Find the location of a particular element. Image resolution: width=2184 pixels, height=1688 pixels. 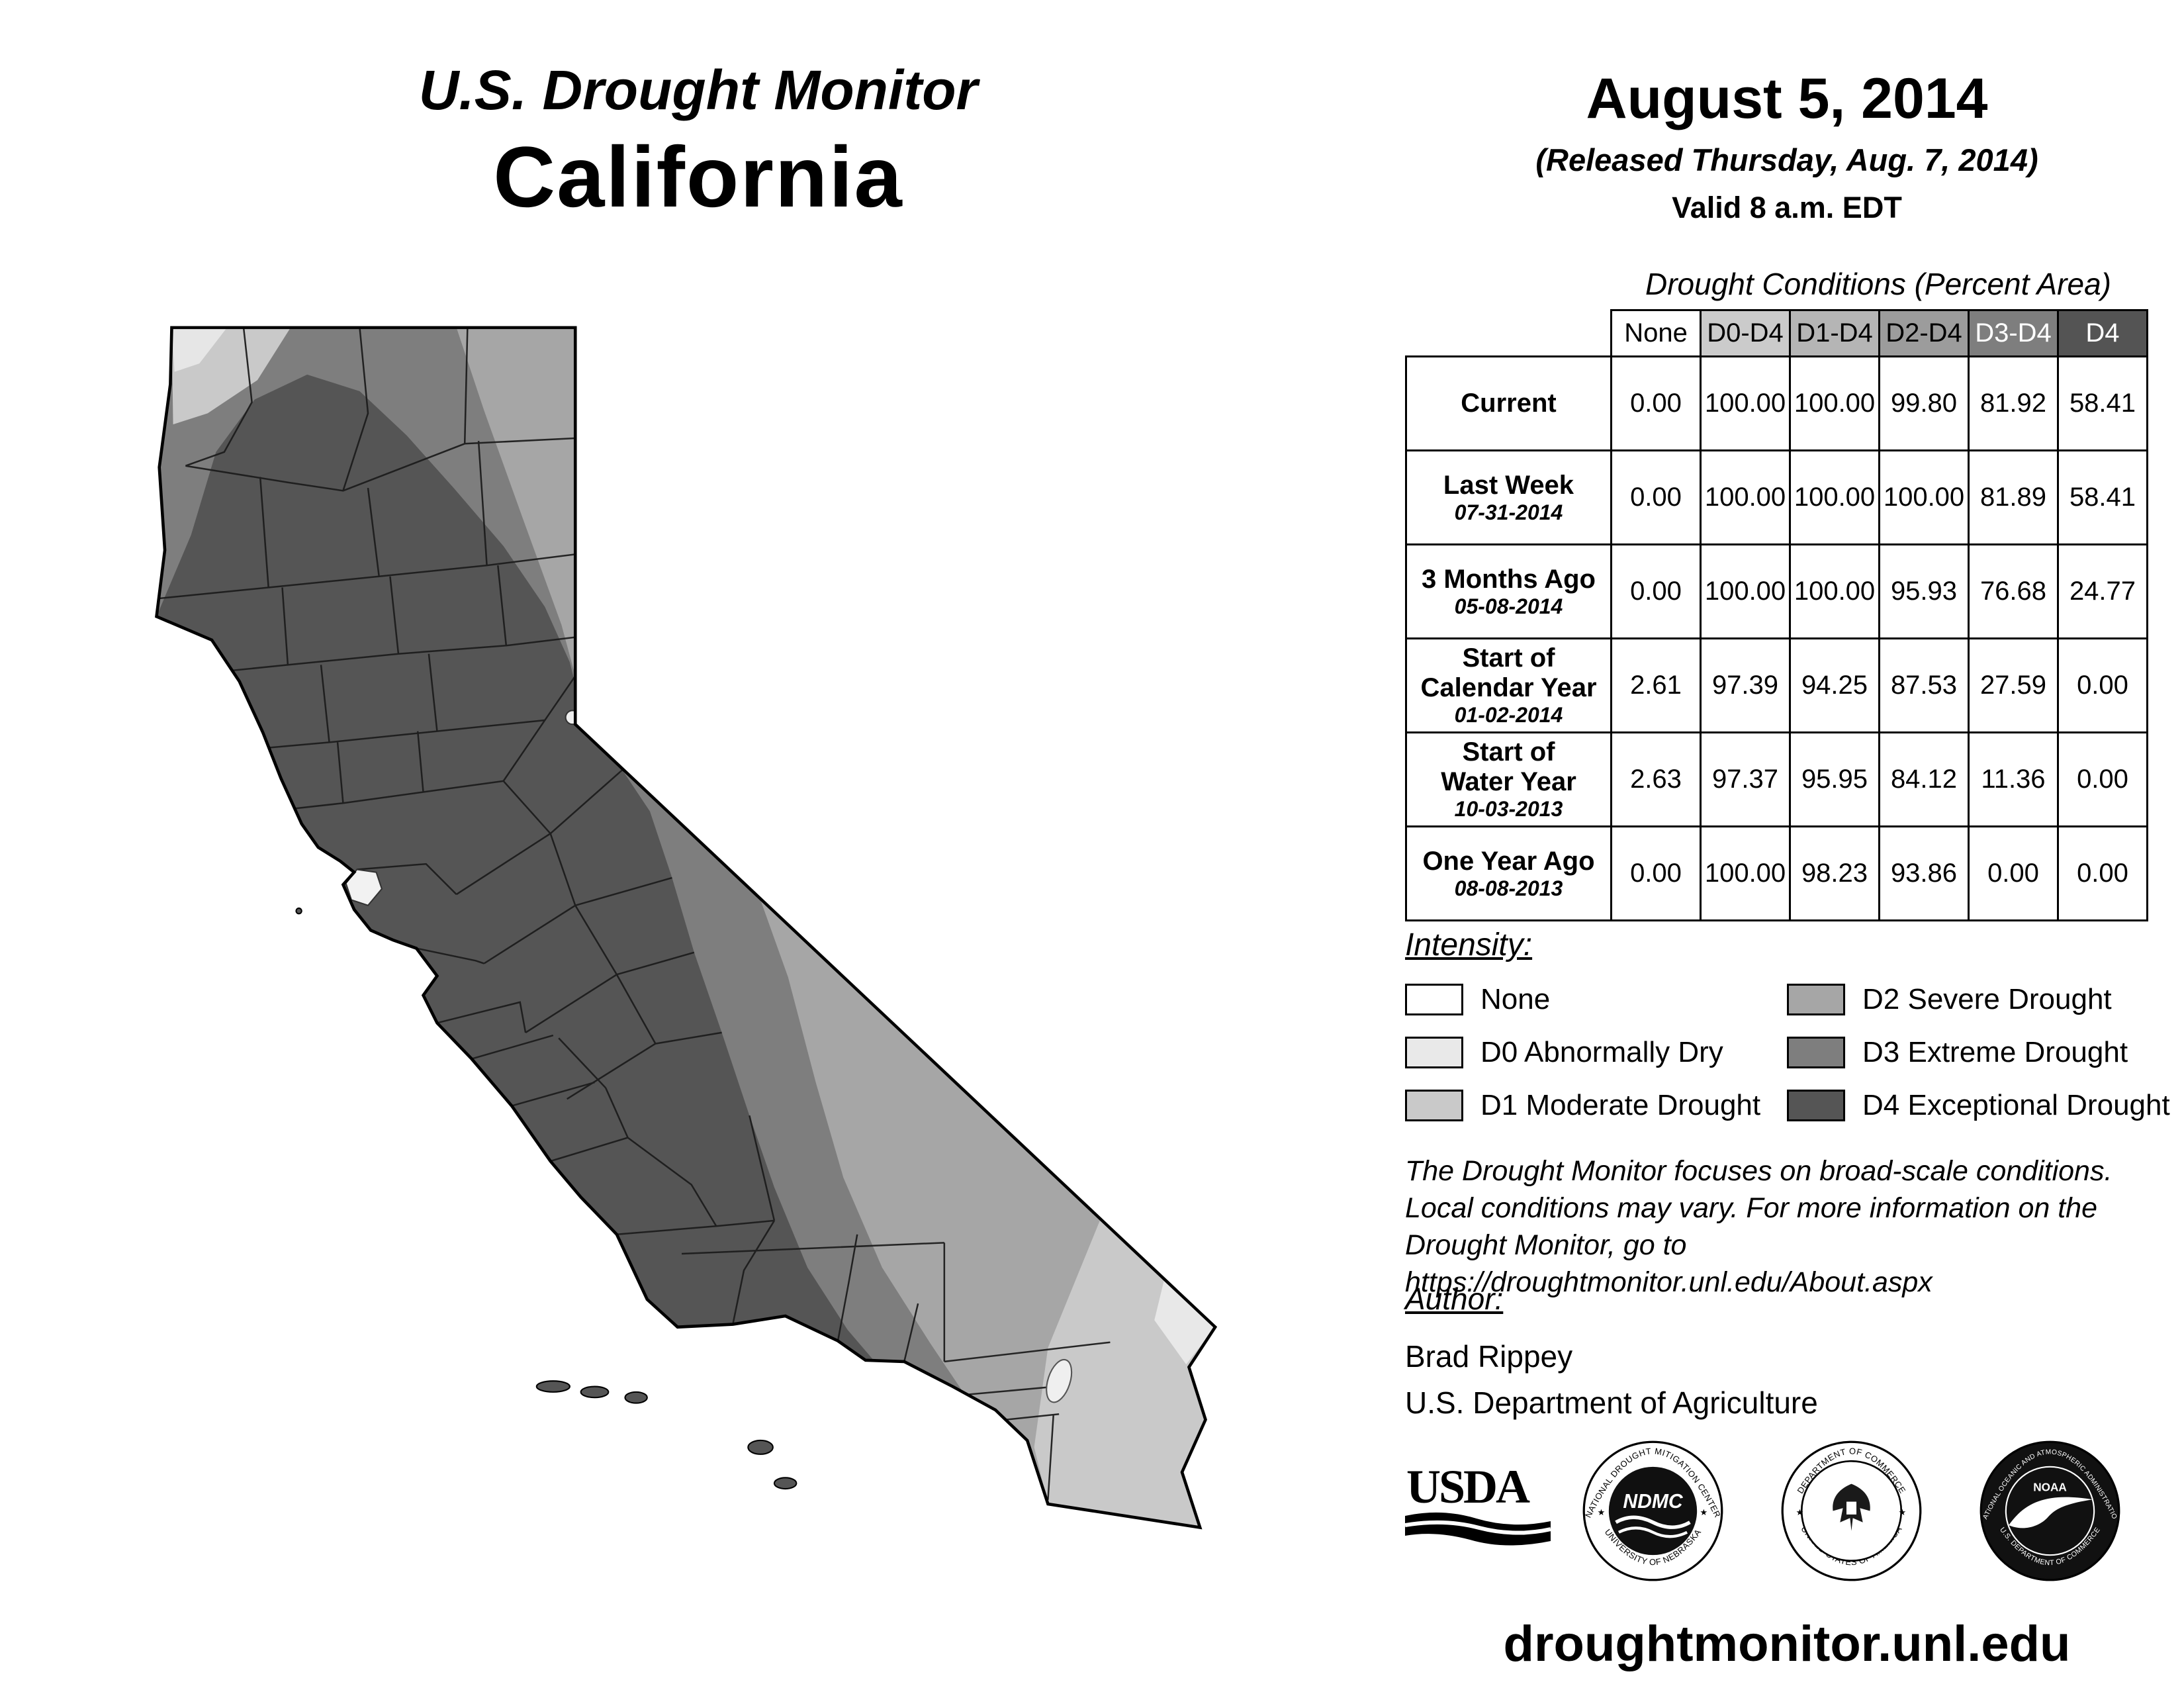

legend-label: D3 Extreme Drought is located at coordinates (1995, 1052).